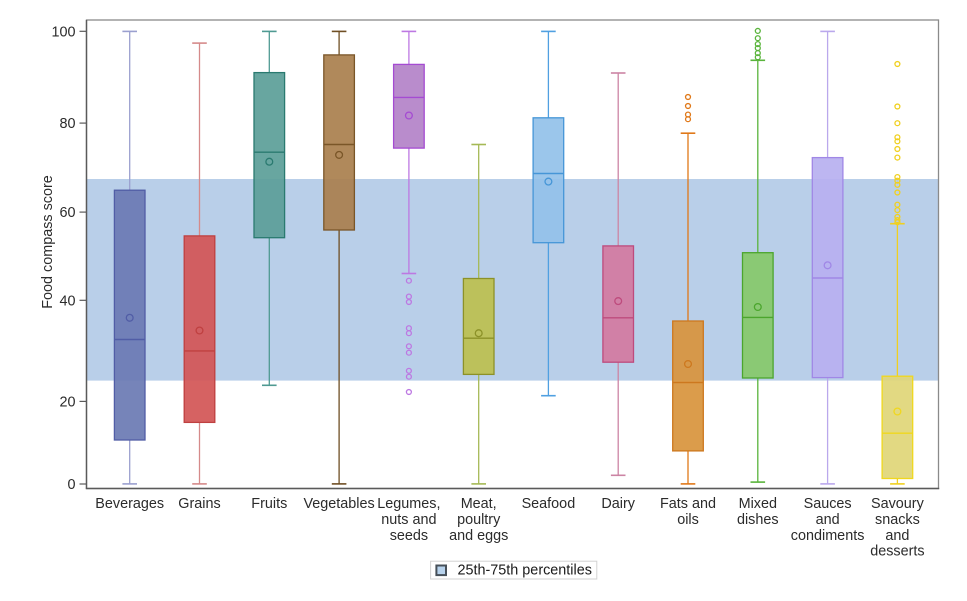  Describe the element at coordinates (269, 504) in the screenshot. I see `svg-text: Fruits` at that location.